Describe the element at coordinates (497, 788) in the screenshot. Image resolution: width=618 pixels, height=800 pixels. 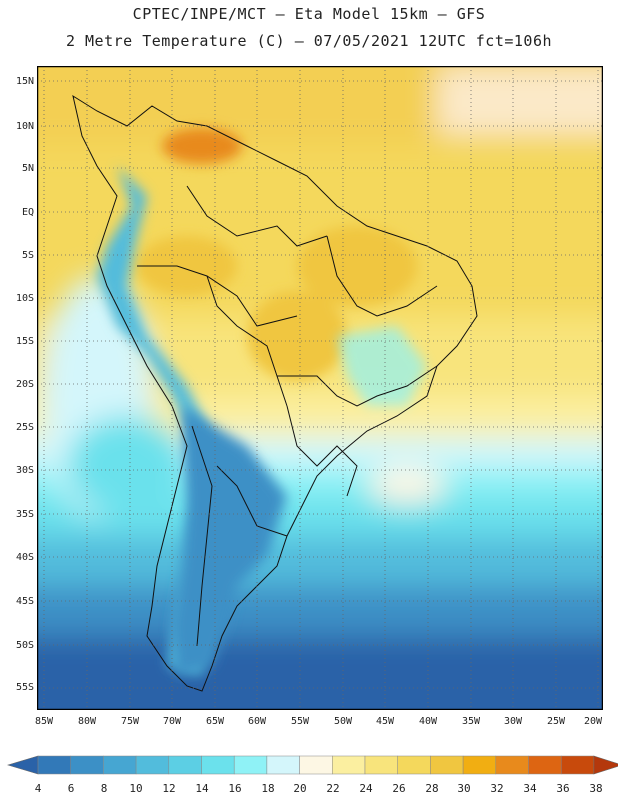
I see `colorbar-label: 32` at that location.